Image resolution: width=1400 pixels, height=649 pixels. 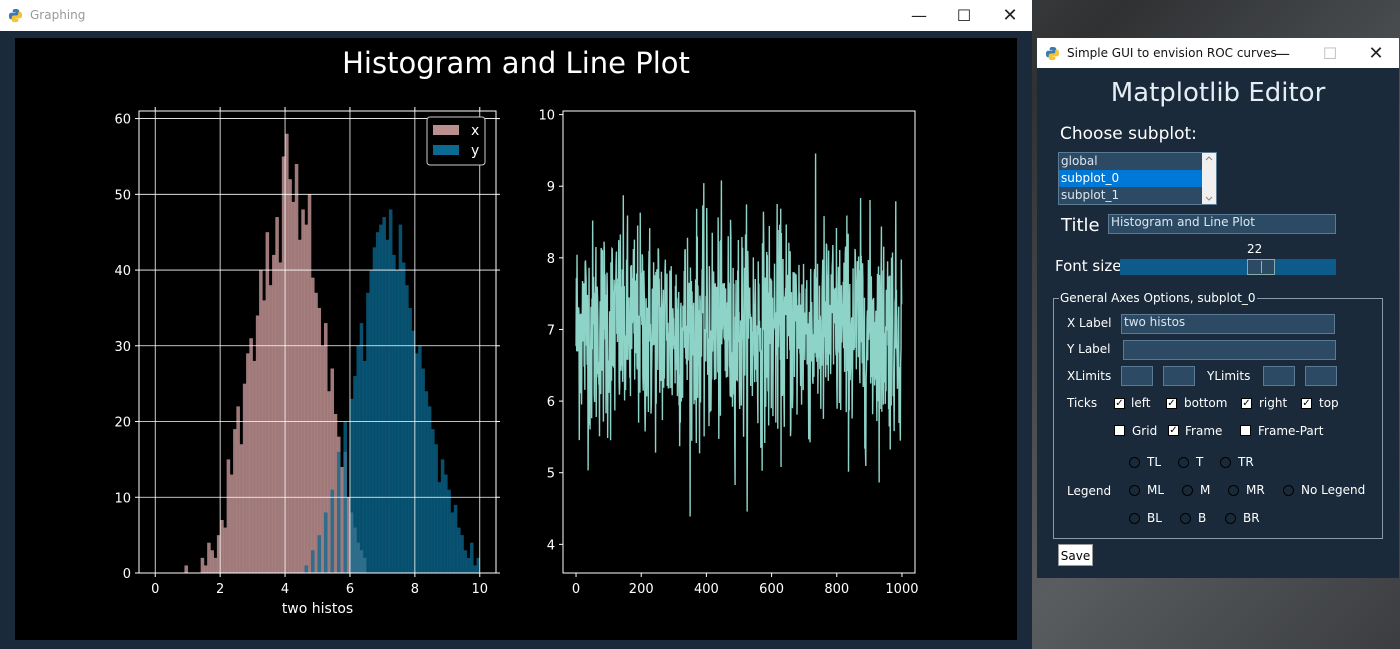 What do you see at coordinates (551, 259) in the screenshot?
I see `line-ytick-label: 8` at bounding box center [551, 259].